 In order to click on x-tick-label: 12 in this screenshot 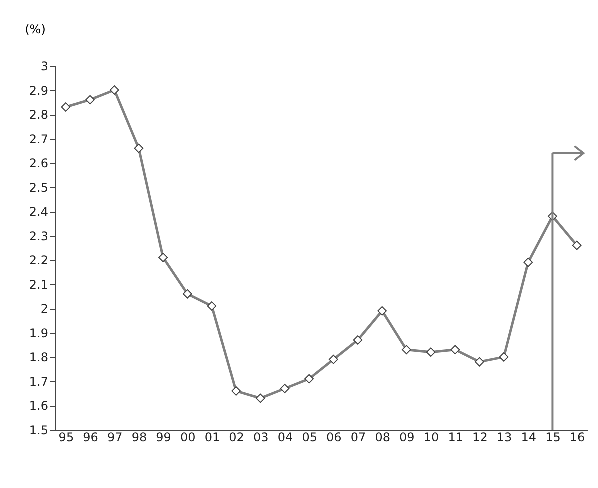, I will do `click(480, 437)`.